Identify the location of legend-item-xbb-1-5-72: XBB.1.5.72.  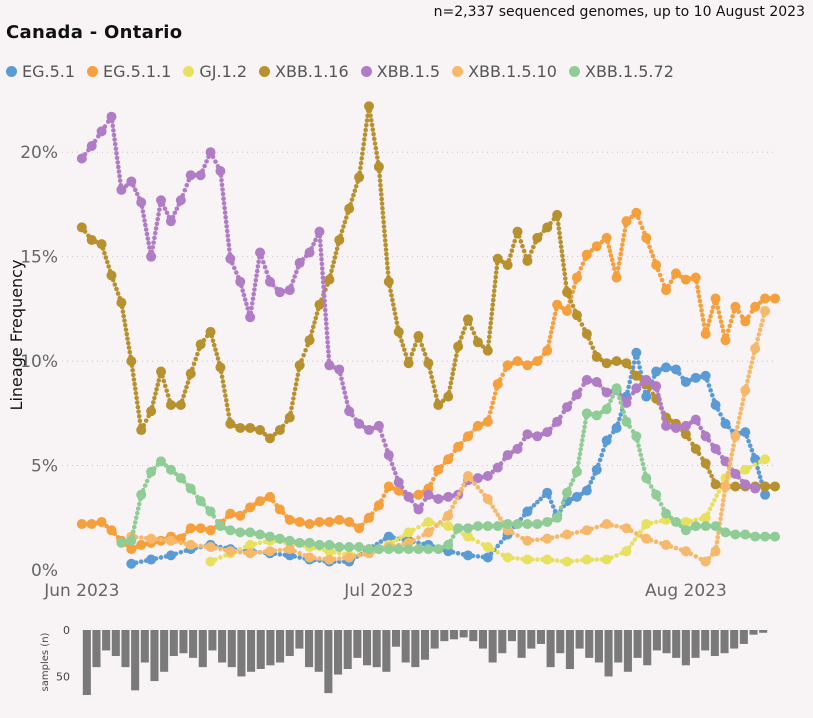
(621, 71).